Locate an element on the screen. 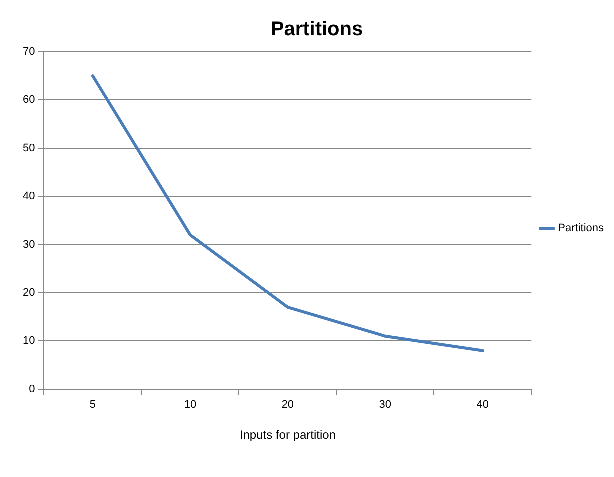 This screenshot has width=614, height=477. x-tick-label: 30 is located at coordinates (385, 405).